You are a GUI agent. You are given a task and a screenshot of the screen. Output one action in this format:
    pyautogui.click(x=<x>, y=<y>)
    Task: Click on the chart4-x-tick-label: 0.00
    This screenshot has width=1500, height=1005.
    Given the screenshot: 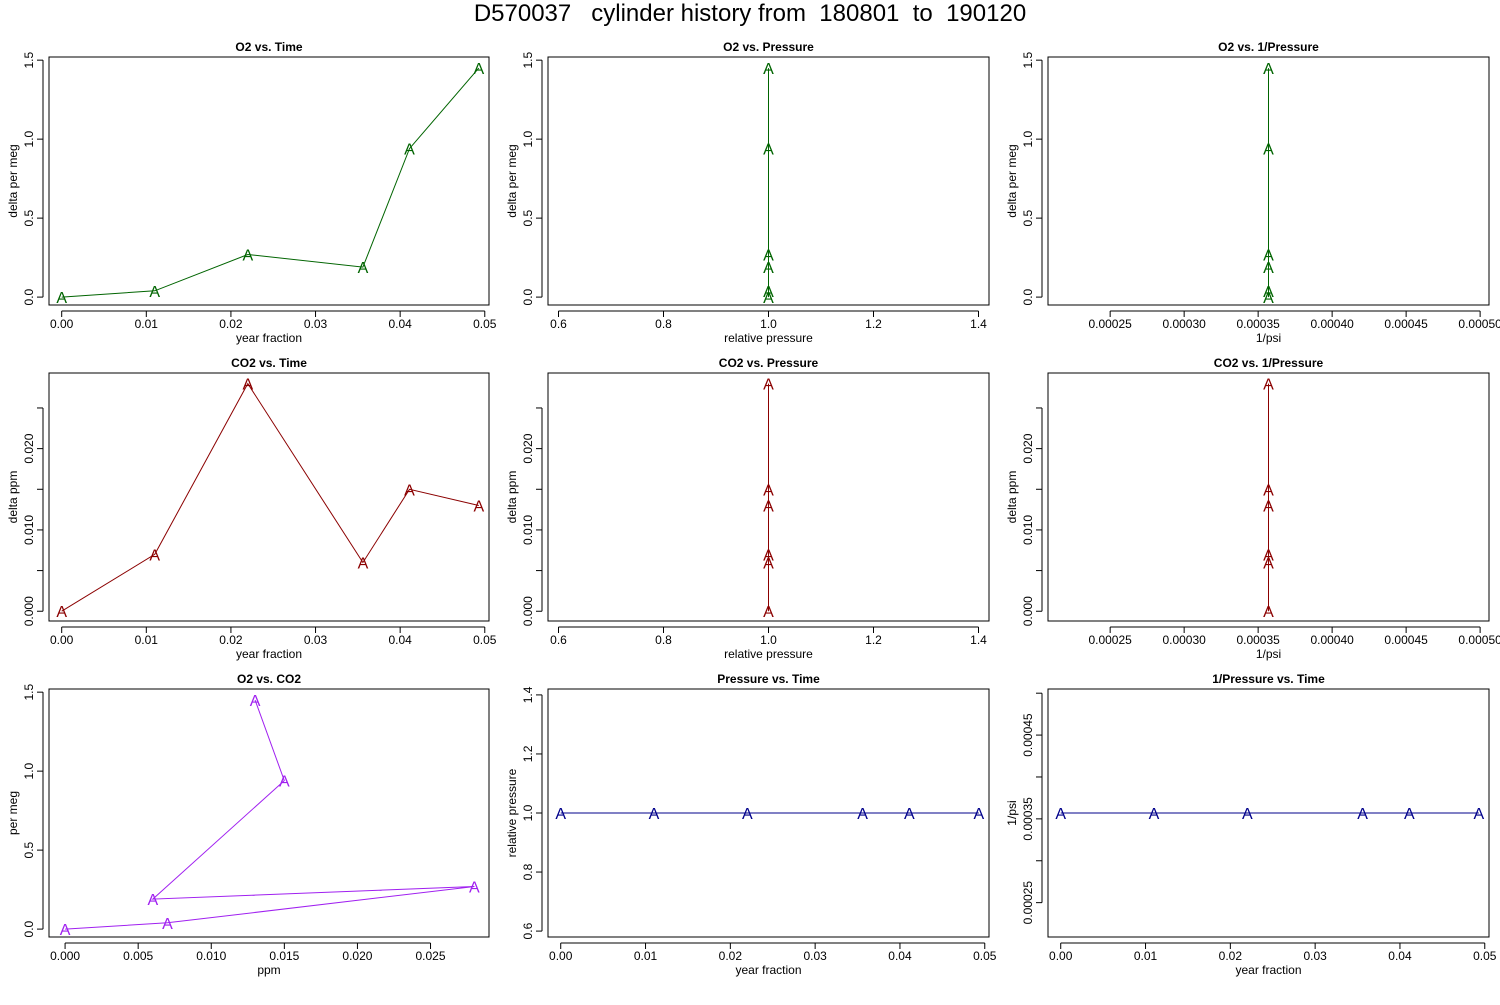 What is the action you would take?
    pyautogui.click(x=62, y=640)
    